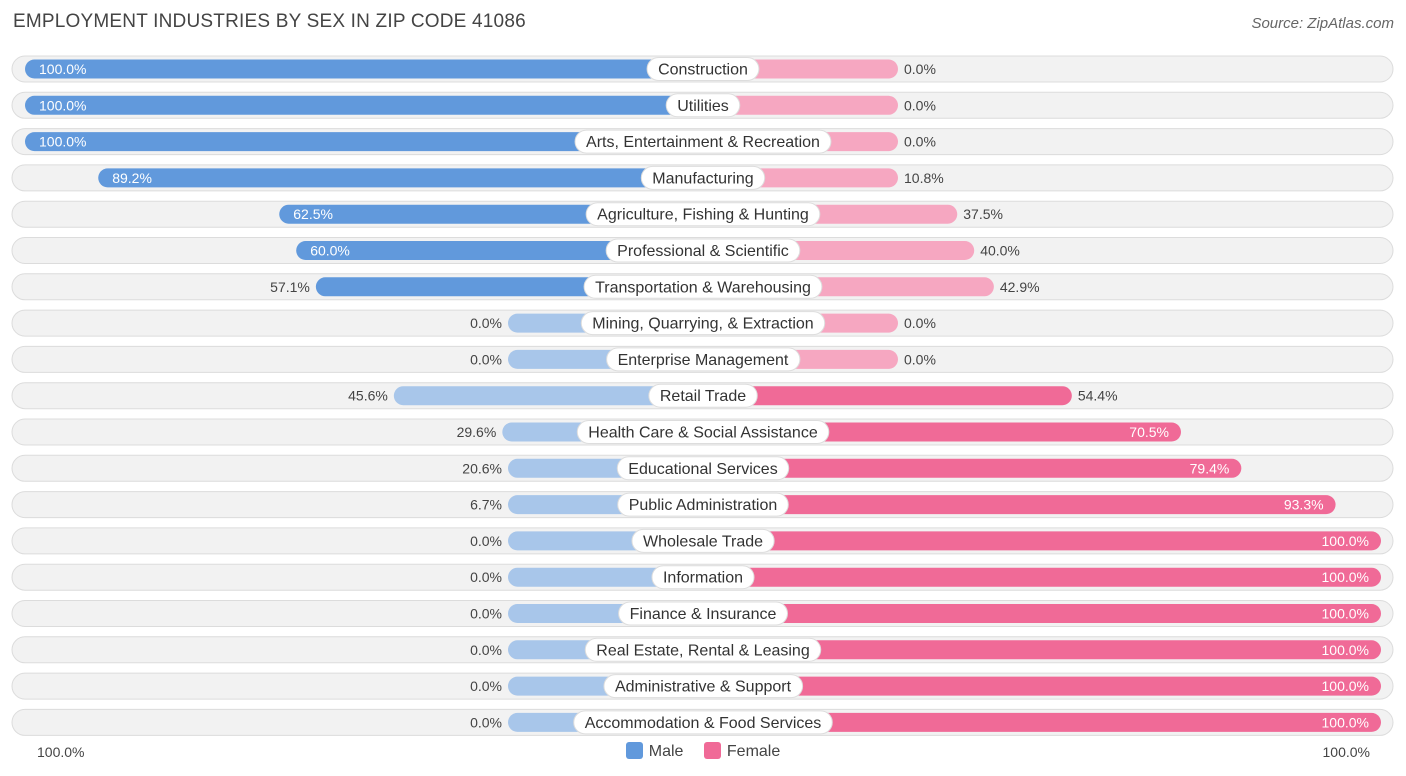 This screenshot has height=776, width=1406. Describe the element at coordinates (1098, 396) in the screenshot. I see `value-label-female: 54.4%` at that location.